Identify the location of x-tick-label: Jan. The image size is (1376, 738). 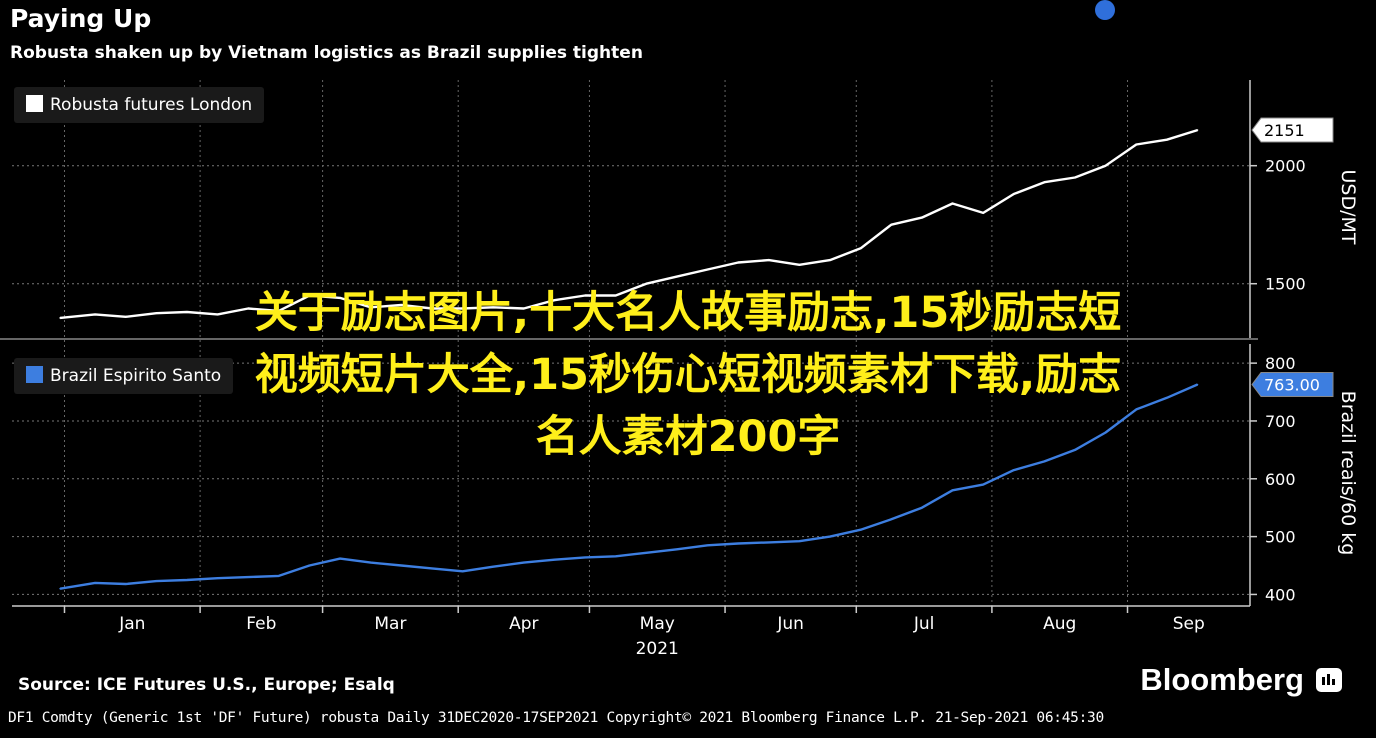
(131, 624).